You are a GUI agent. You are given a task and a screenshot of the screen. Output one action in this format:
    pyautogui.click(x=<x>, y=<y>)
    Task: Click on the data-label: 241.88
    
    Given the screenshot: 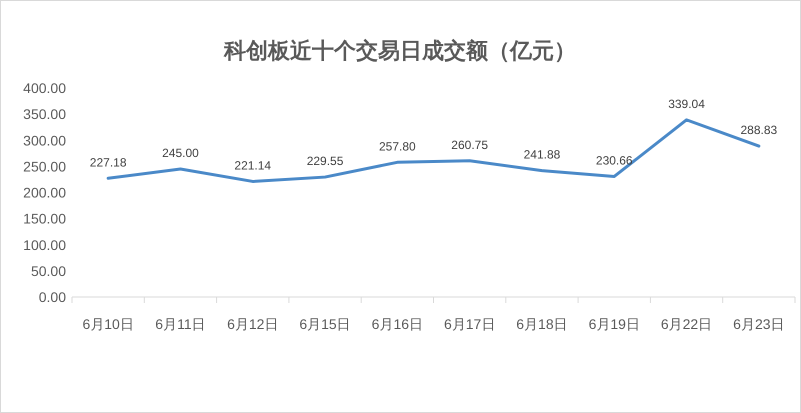 What is the action you would take?
    pyautogui.click(x=542, y=155)
    